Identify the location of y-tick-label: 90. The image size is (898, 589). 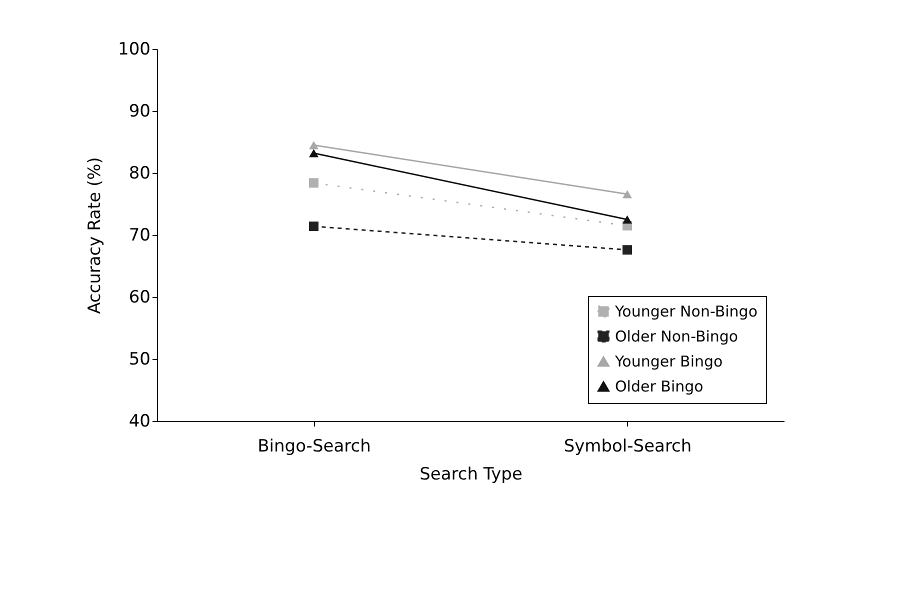
(139, 112).